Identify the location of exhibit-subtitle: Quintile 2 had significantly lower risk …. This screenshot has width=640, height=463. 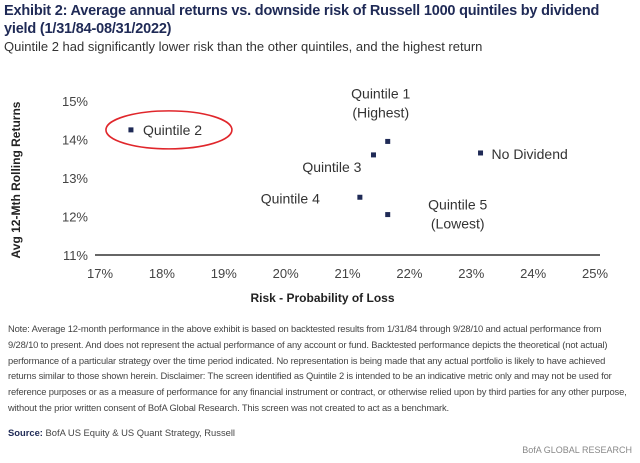
(243, 46).